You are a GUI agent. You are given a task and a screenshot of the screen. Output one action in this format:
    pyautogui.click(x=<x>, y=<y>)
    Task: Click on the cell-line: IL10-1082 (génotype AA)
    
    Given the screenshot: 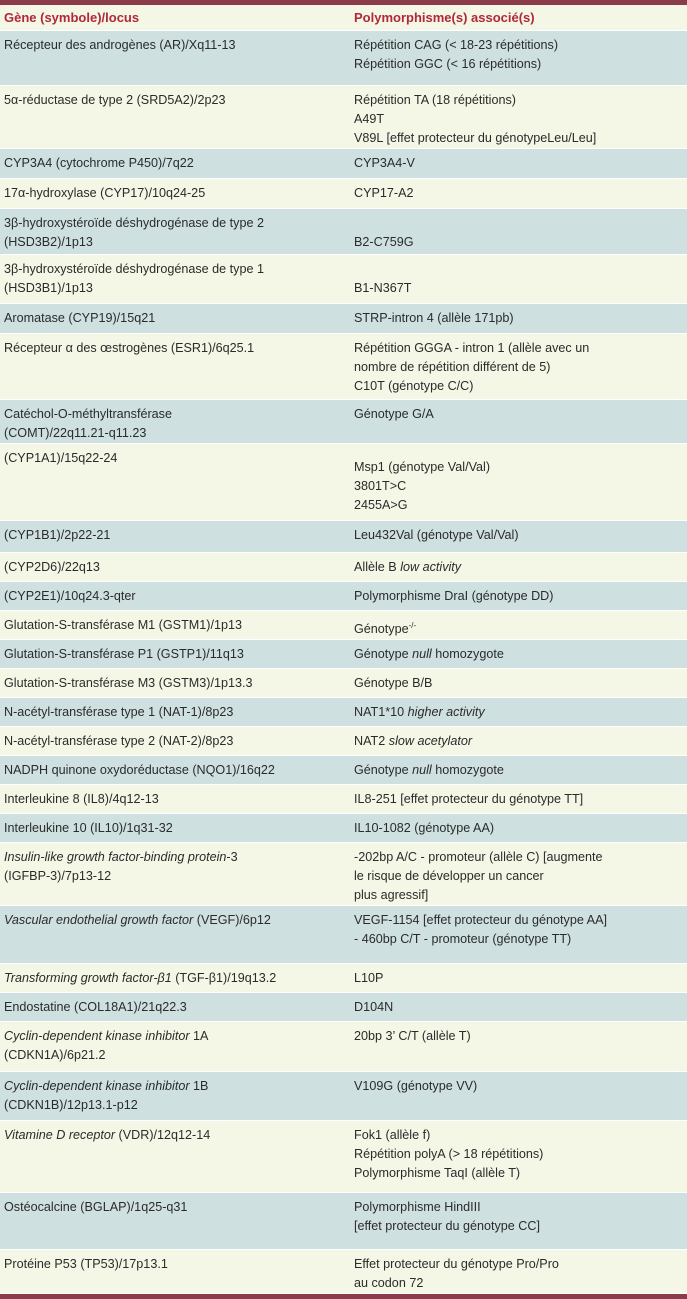 What is the action you would take?
    pyautogui.click(x=424, y=828)
    